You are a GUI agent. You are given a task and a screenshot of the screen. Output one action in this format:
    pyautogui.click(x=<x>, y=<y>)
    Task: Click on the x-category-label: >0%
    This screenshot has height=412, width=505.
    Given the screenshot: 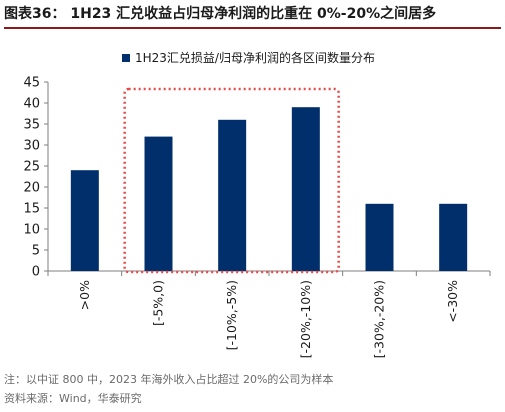 What is the action you would take?
    pyautogui.click(x=84, y=295)
    